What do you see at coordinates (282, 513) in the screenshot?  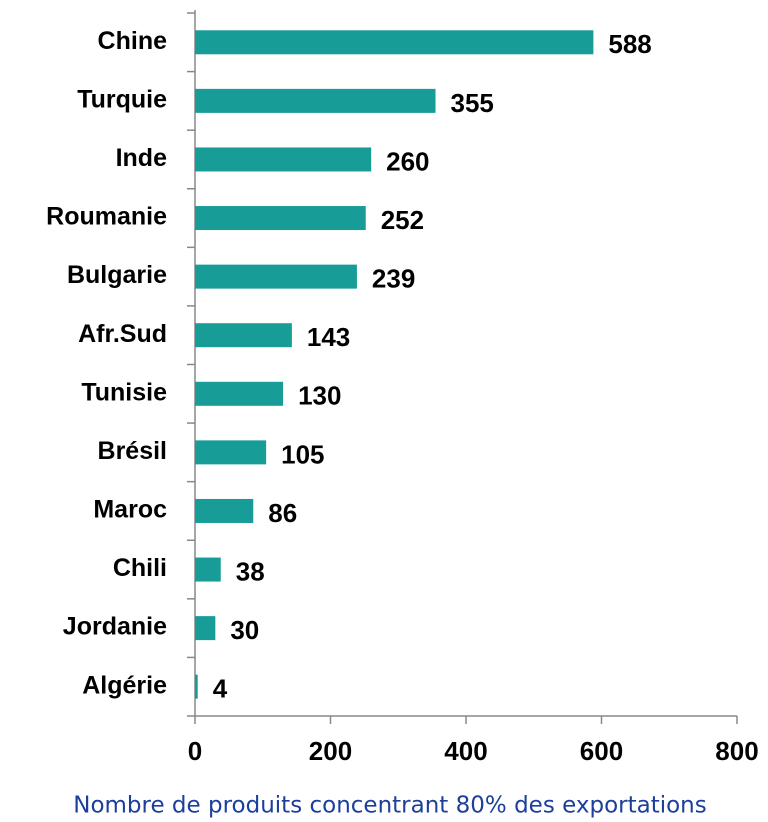 I see `value-label: 86` at bounding box center [282, 513].